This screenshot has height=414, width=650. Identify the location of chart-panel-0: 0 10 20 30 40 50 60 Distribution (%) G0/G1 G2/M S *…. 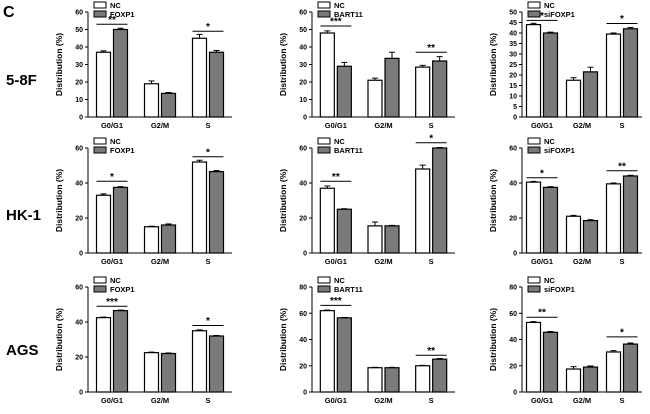
(143, 65).